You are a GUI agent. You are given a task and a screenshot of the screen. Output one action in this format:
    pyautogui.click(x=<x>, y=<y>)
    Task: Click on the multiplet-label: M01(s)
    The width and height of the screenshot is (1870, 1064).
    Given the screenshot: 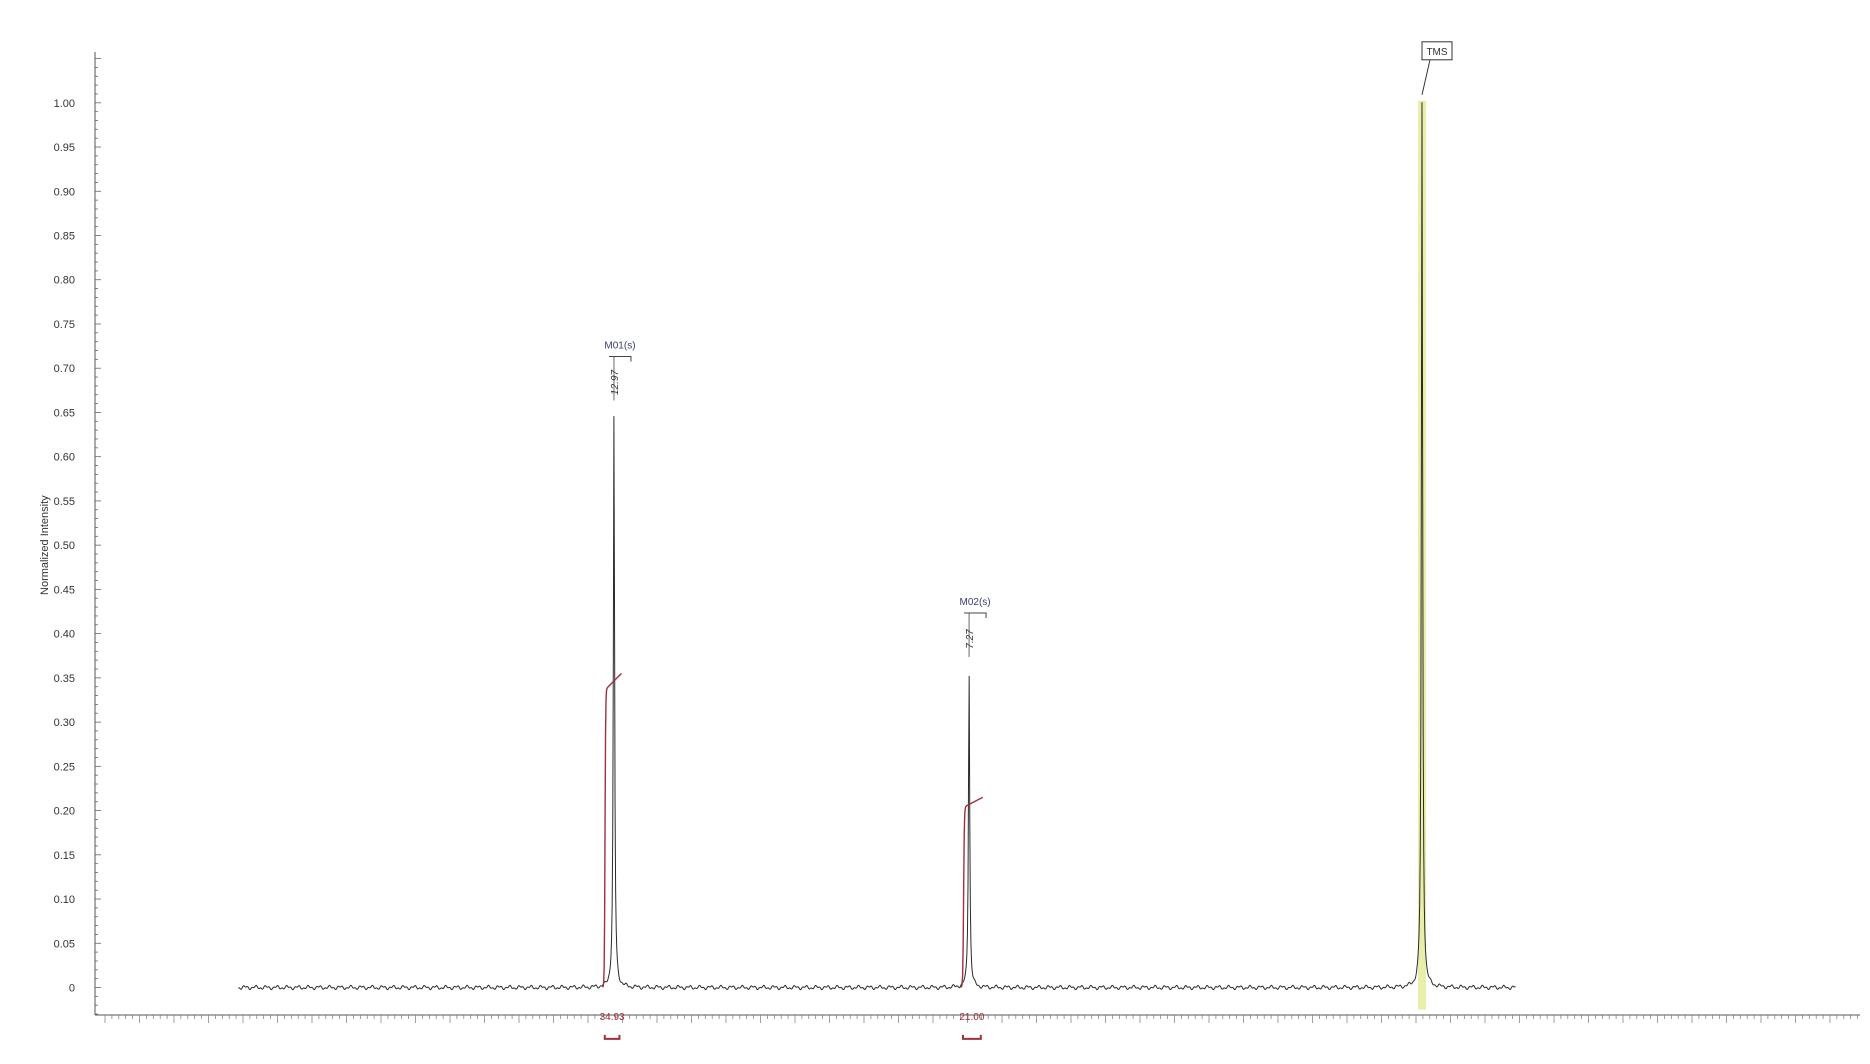 What is the action you would take?
    pyautogui.click(x=619, y=345)
    